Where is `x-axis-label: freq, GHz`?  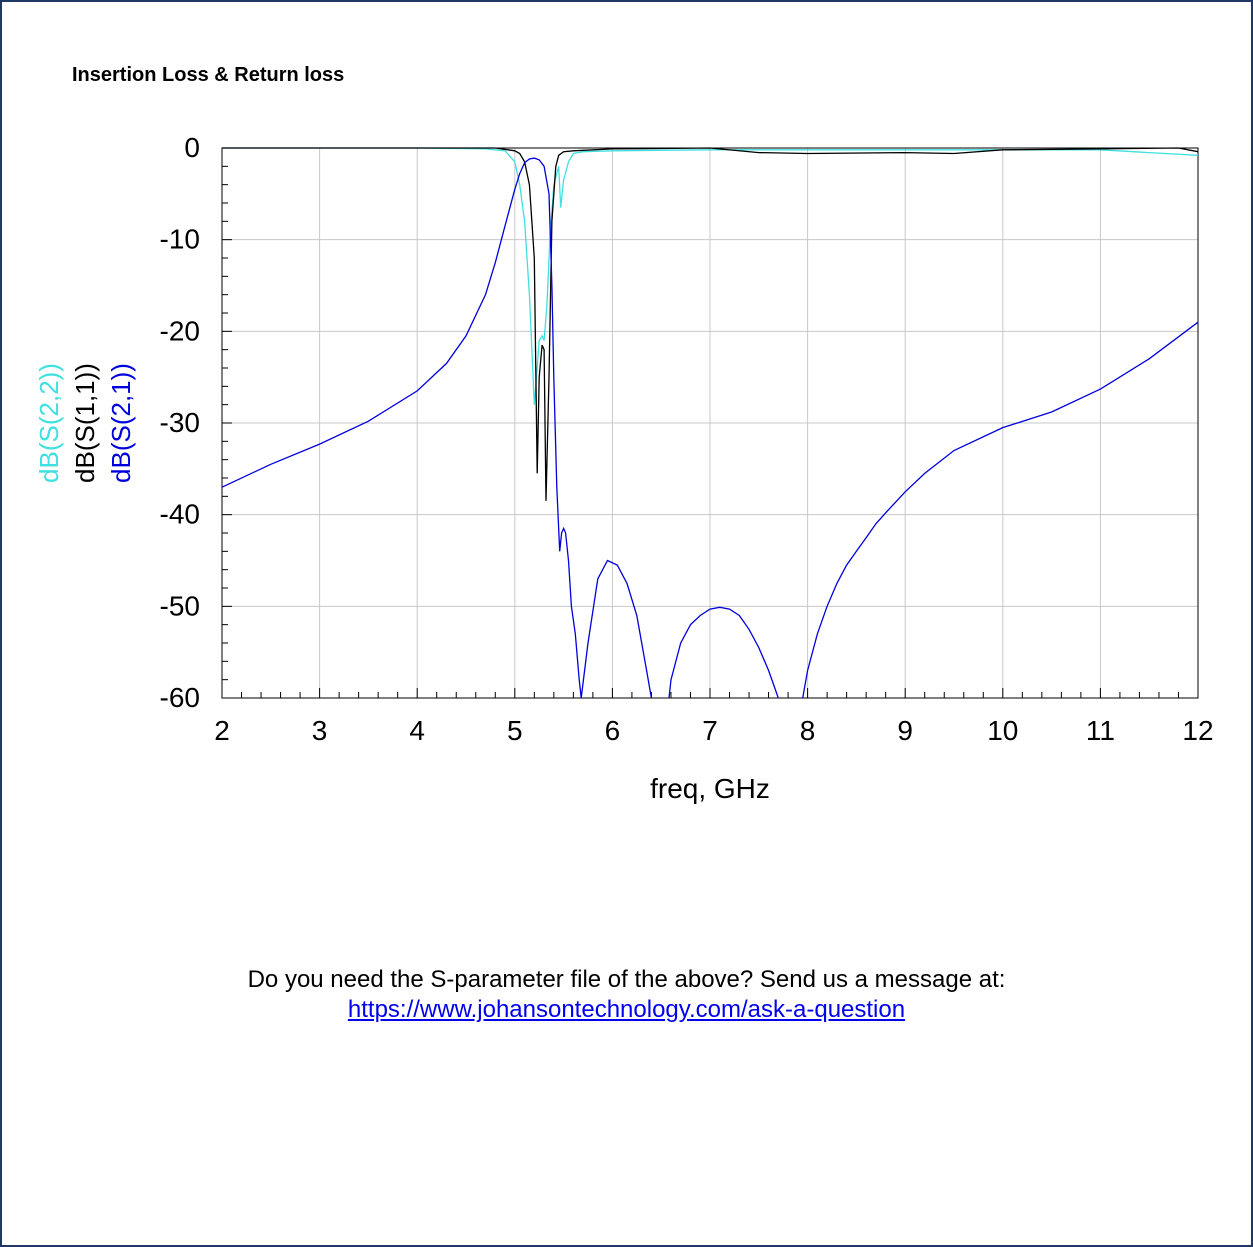 x-axis-label: freq, GHz is located at coordinates (710, 788).